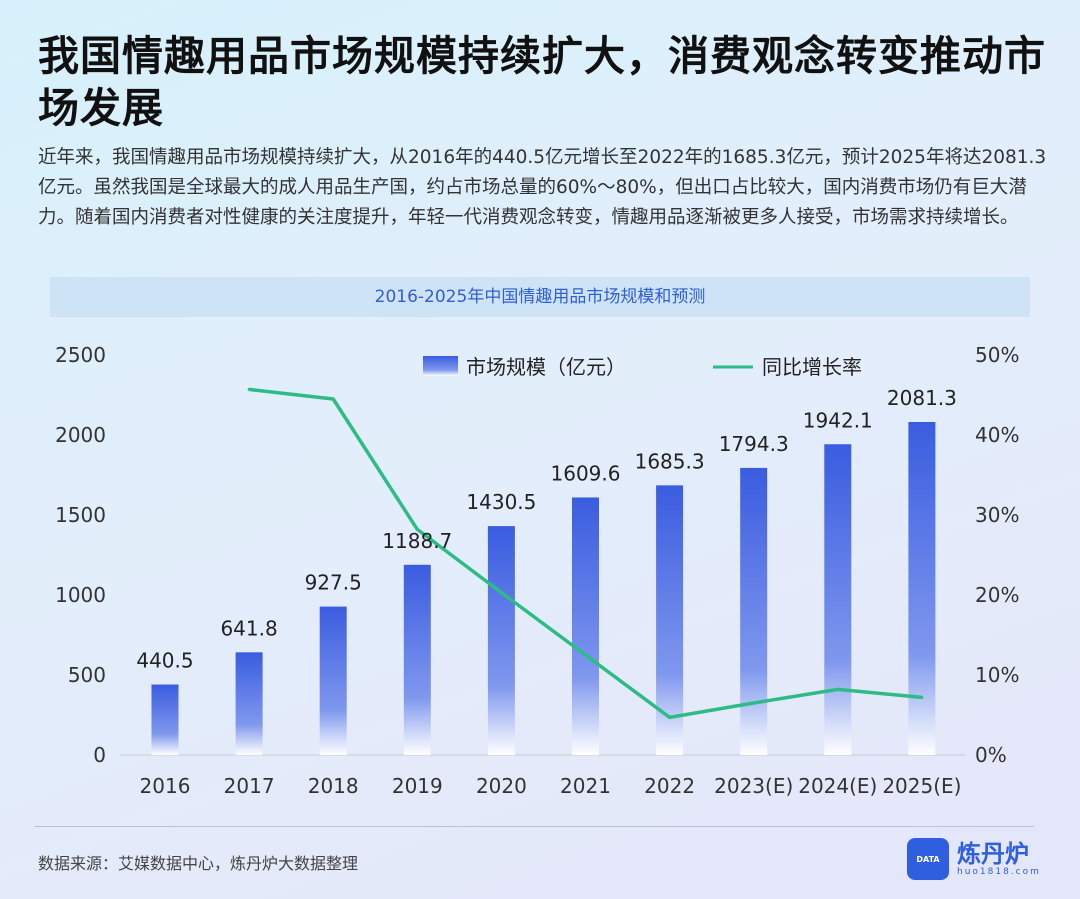 The image size is (1080, 899). What do you see at coordinates (164, 661) in the screenshot?
I see `bar-data-label: 440.5` at bounding box center [164, 661].